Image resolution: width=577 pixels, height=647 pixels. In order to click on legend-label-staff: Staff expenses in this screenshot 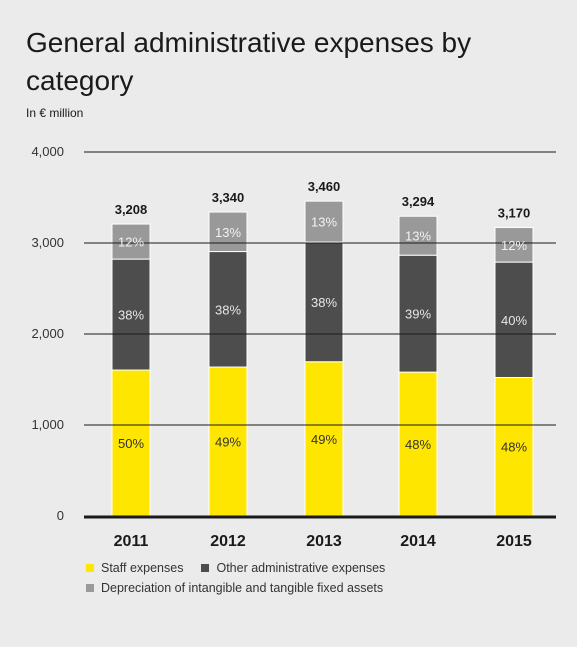, I will do `click(142, 568)`.